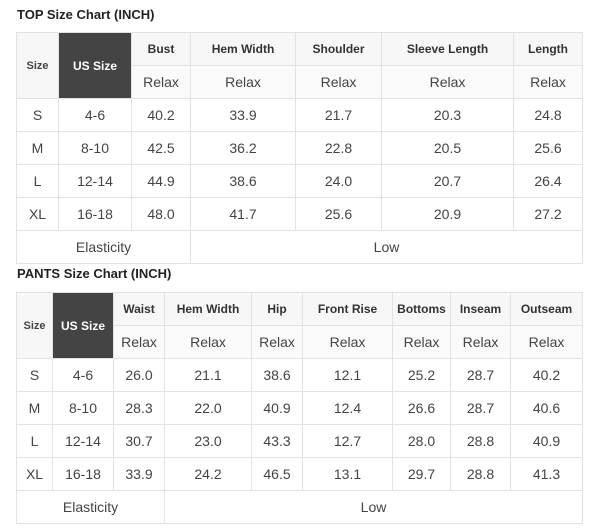  I want to click on value-cell: 20.5, so click(447, 148).